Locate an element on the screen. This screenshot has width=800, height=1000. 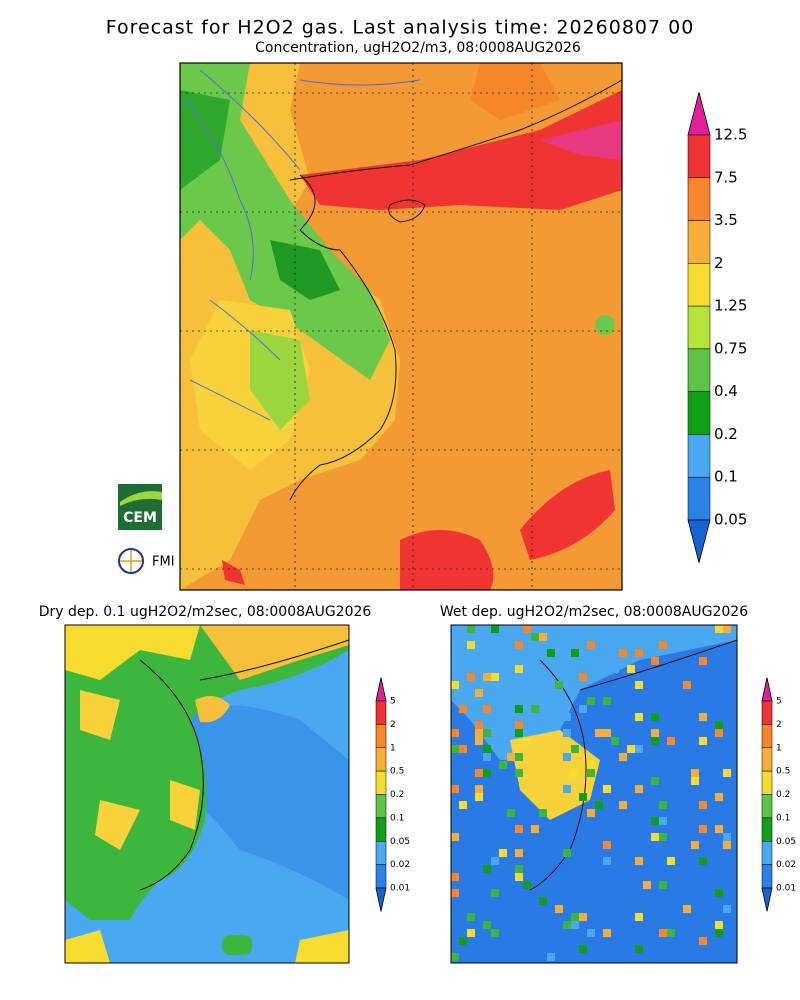
colorbar-over is located at coordinates (381, 689).